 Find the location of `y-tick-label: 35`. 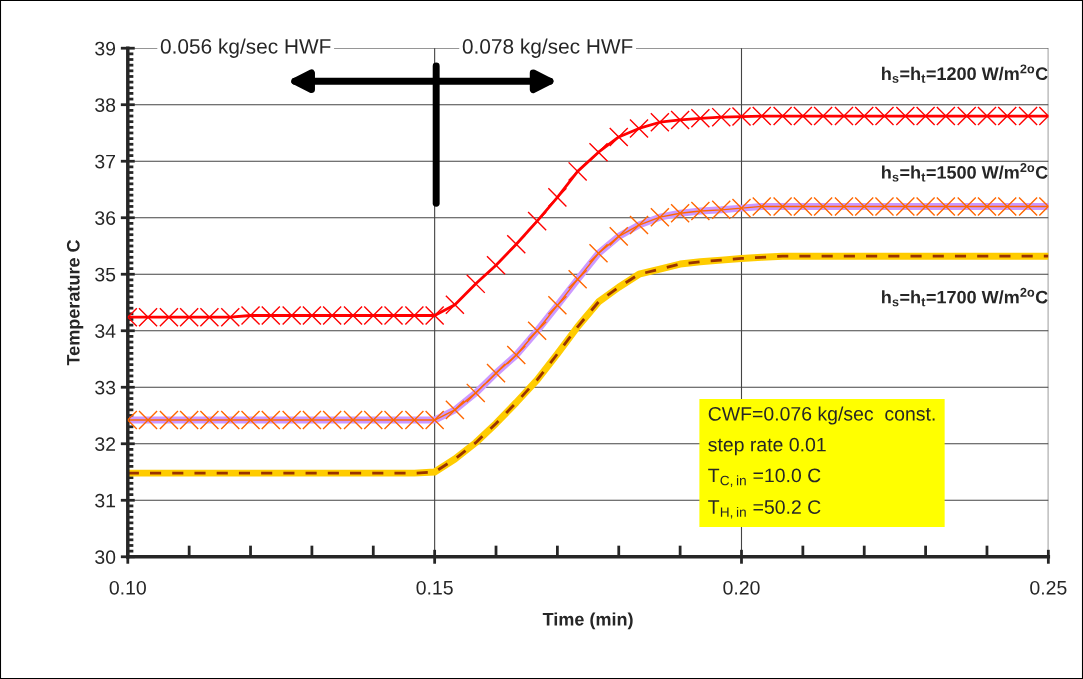

y-tick-label: 35 is located at coordinates (105, 274).